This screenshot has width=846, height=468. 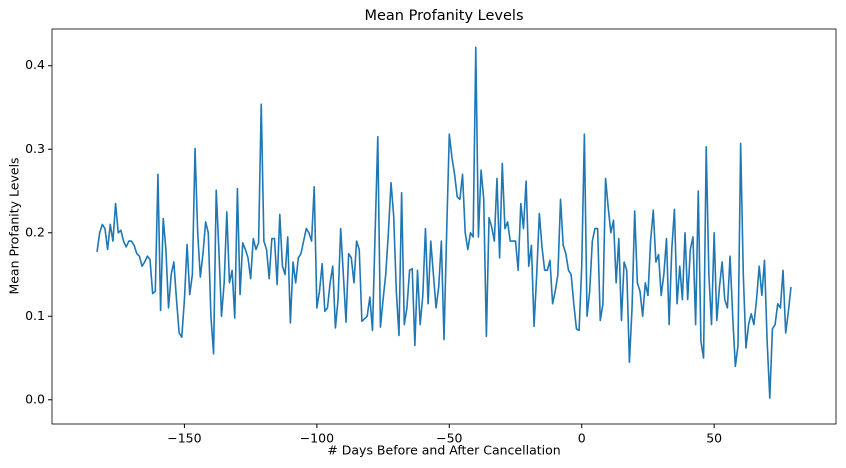 What do you see at coordinates (35, 64) in the screenshot?
I see `y-tick-label: 0.4` at bounding box center [35, 64].